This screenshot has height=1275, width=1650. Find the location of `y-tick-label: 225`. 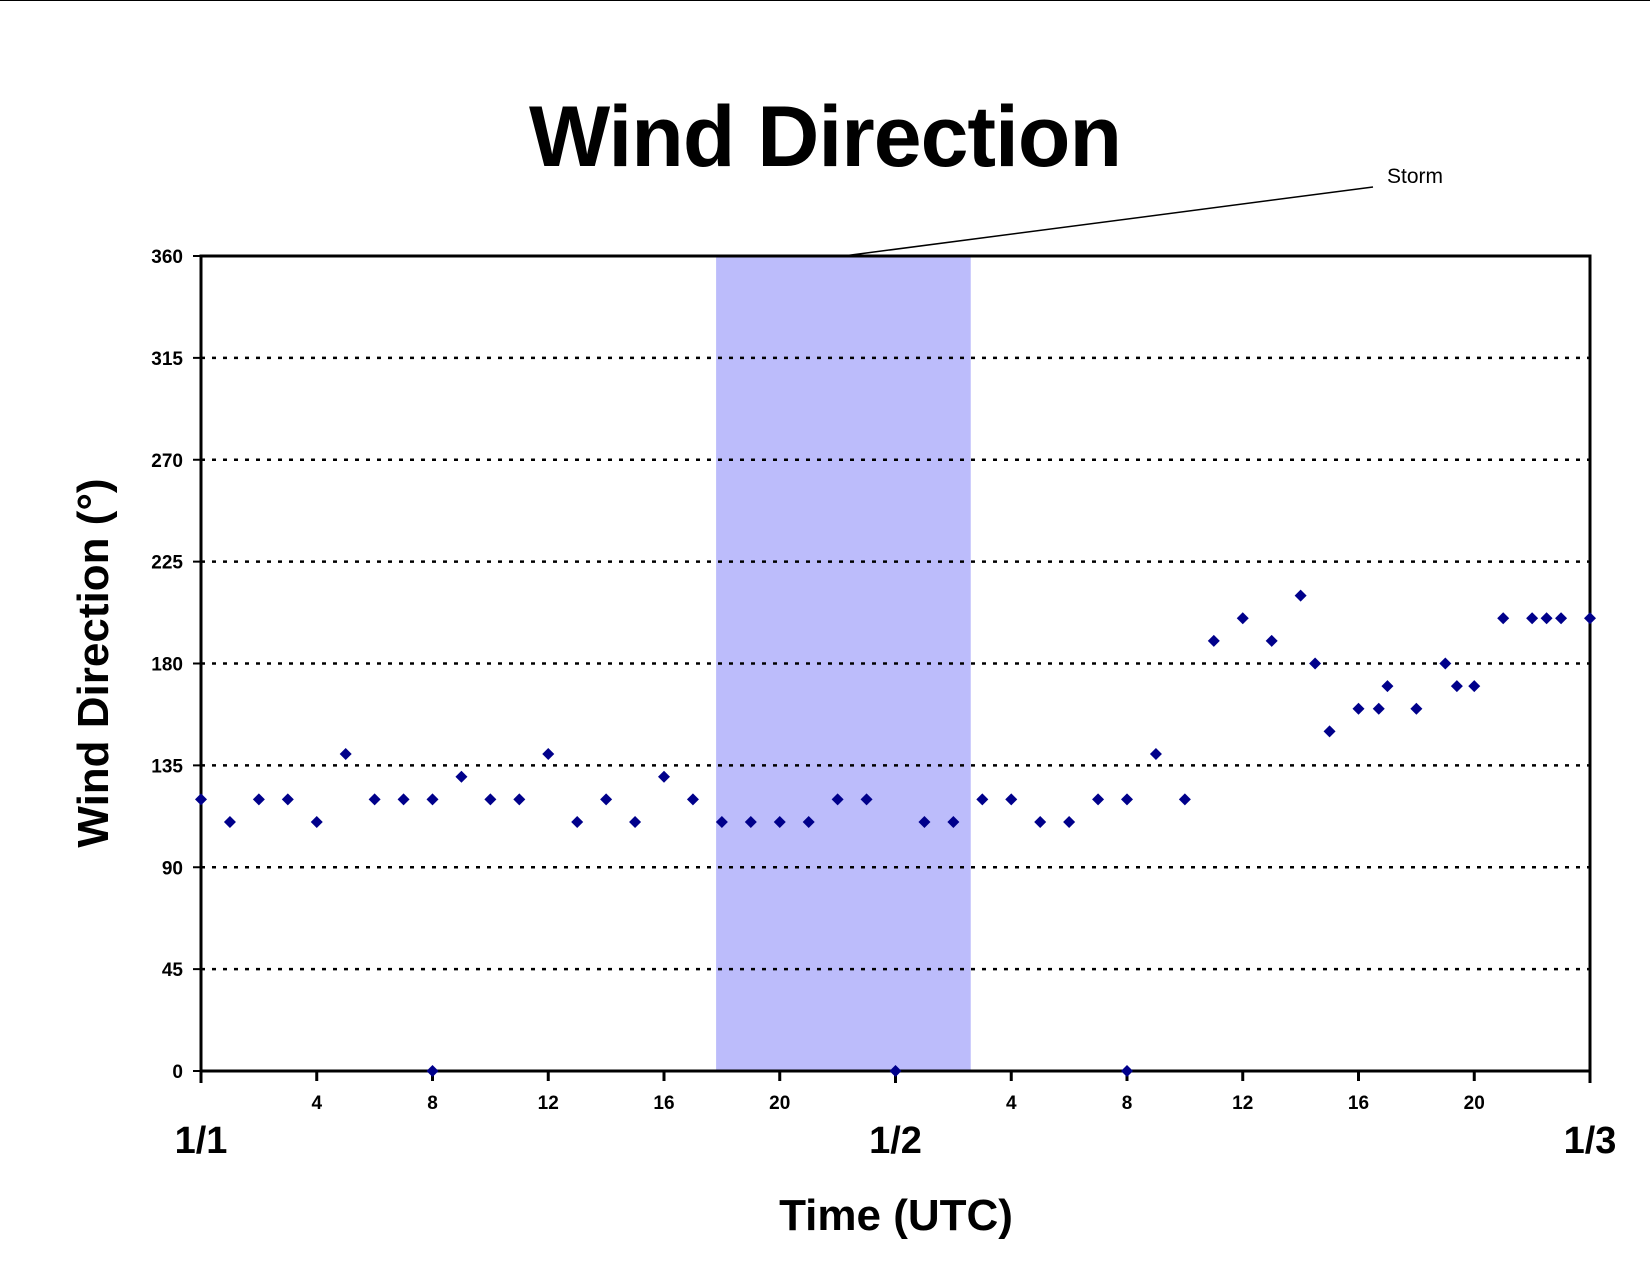

y-tick-label: 225 is located at coordinates (167, 563).